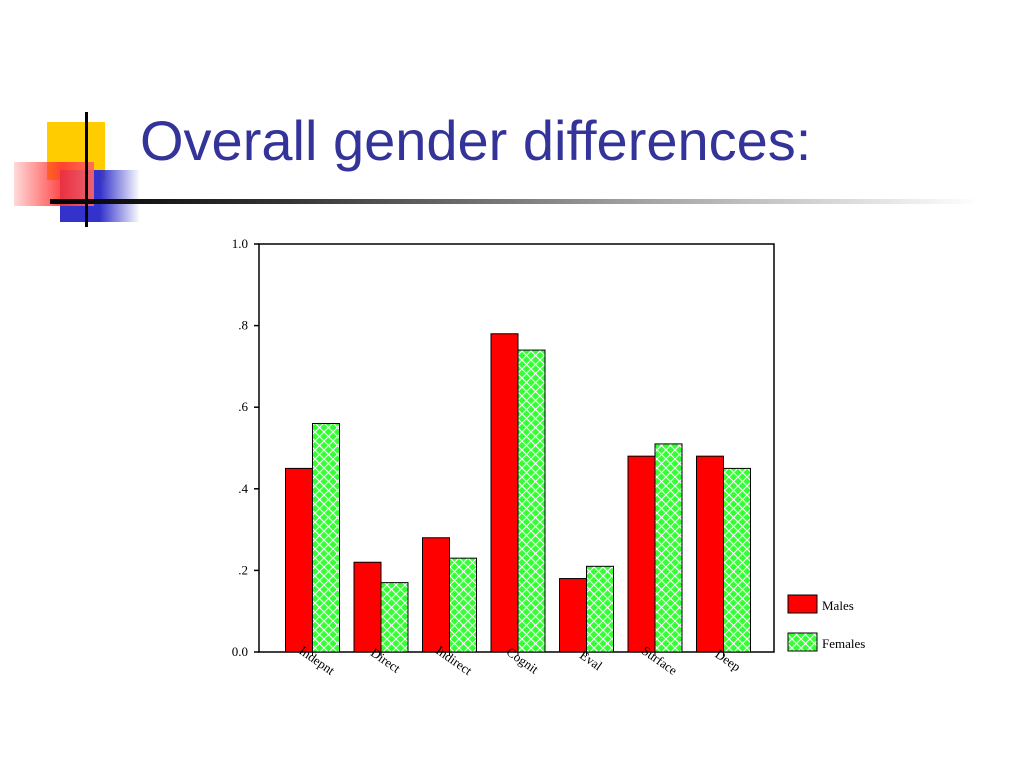 This screenshot has width=1024, height=768. I want to click on legend: Males Females, so click(826, 623).